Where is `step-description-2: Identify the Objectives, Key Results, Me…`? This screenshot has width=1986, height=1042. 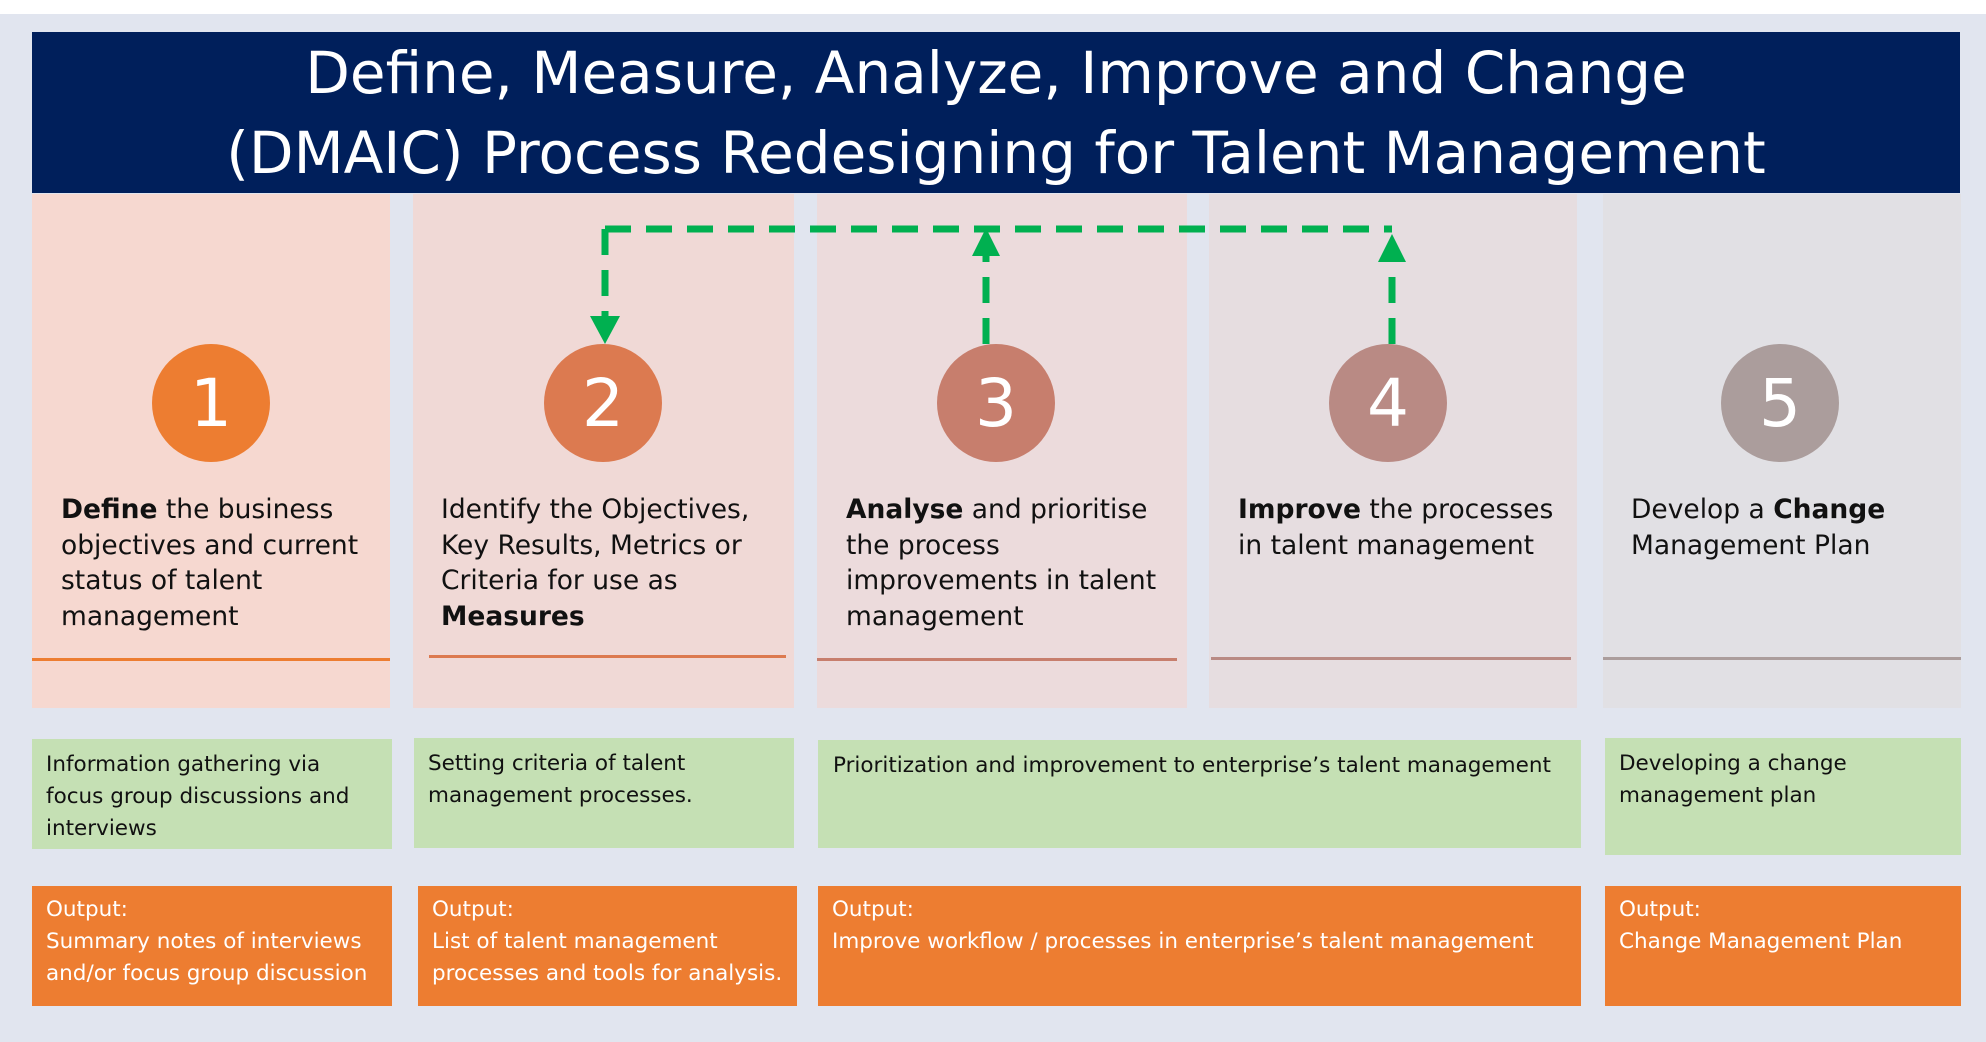
step-description-2: Identify the Objectives, Key Results, Me… is located at coordinates (595, 563).